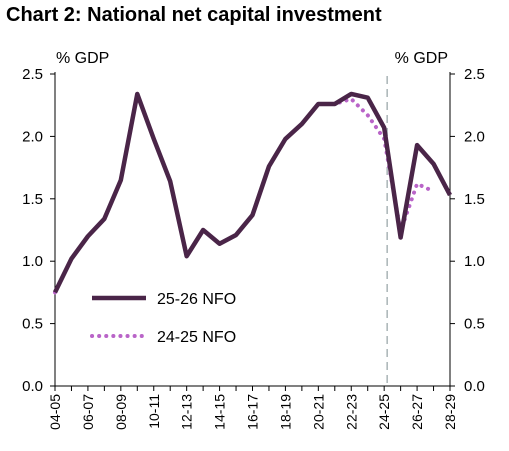  Describe the element at coordinates (285, 412) in the screenshot. I see `x-tick-label: 18-19` at that location.